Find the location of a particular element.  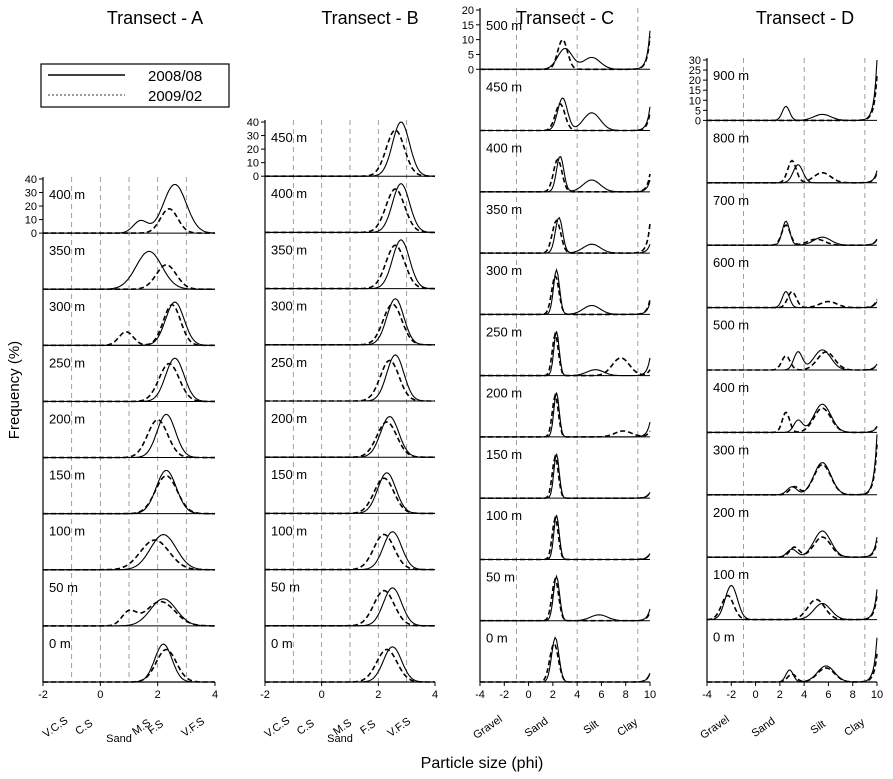

x-tick-label: 6 is located at coordinates (601, 695).